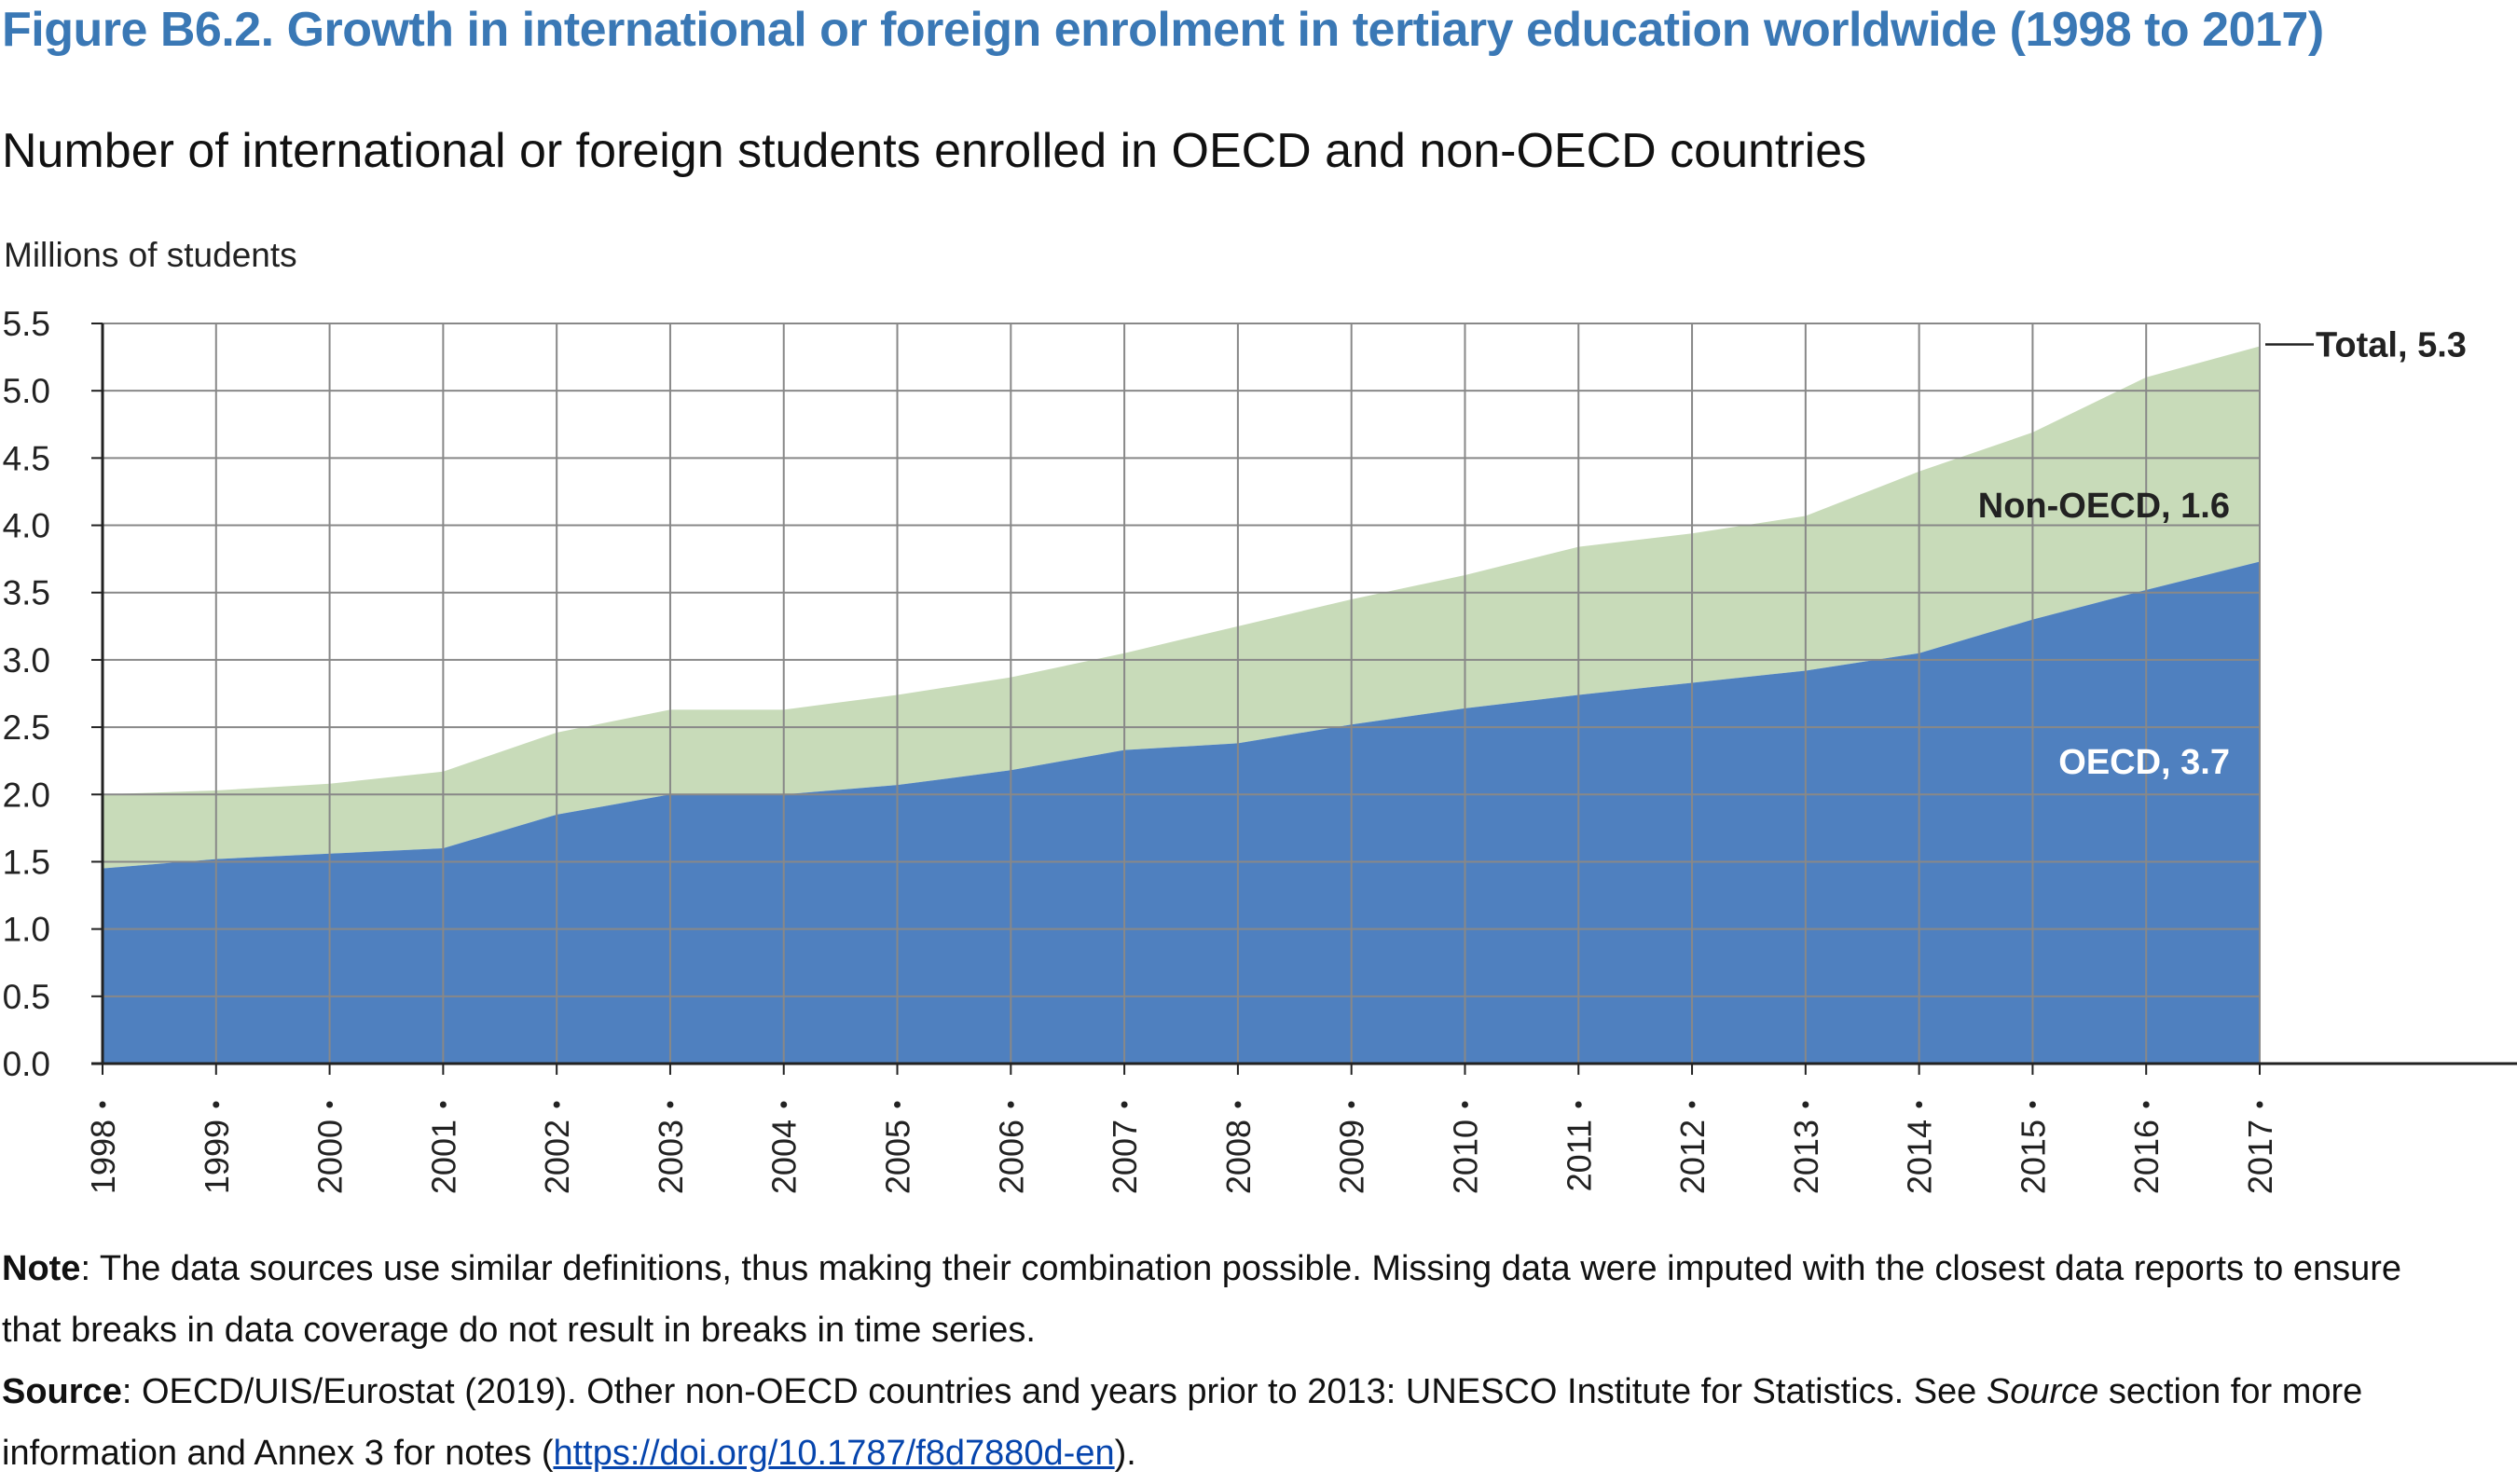 The width and height of the screenshot is (2517, 1484). I want to click on oecd-label: OECD, 3.7, so click(2144, 762).